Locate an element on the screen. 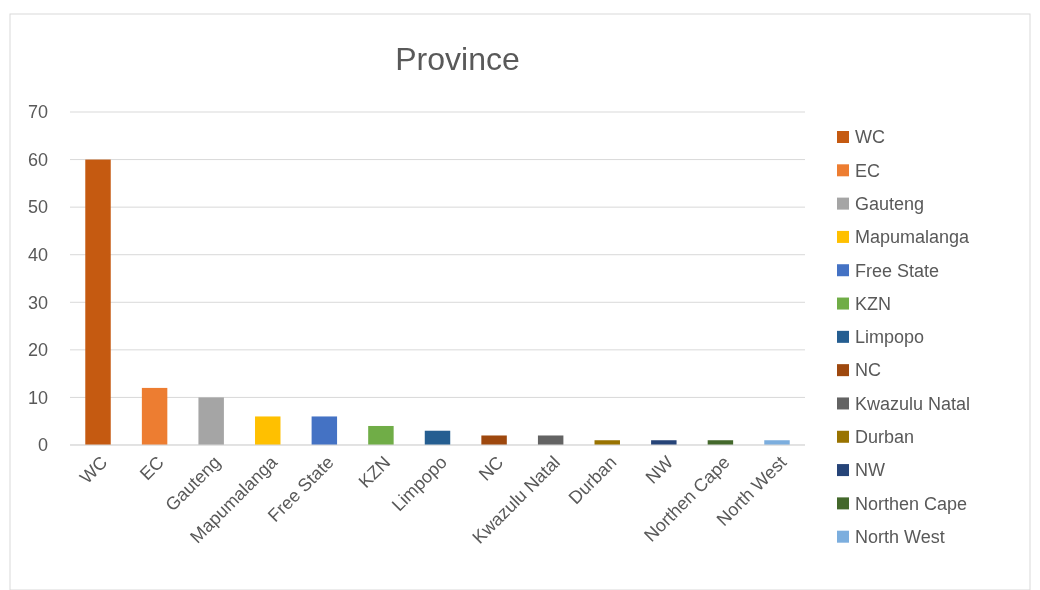  y-tick-label: 50 is located at coordinates (37, 207).